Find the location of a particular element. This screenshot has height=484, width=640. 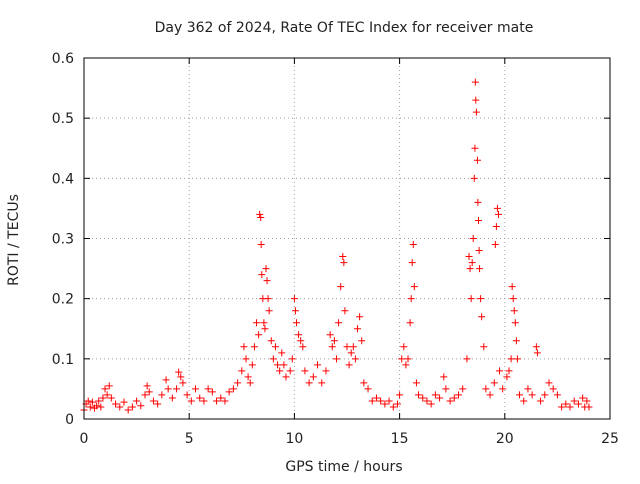

x-tick-label: 10 is located at coordinates (294, 439).